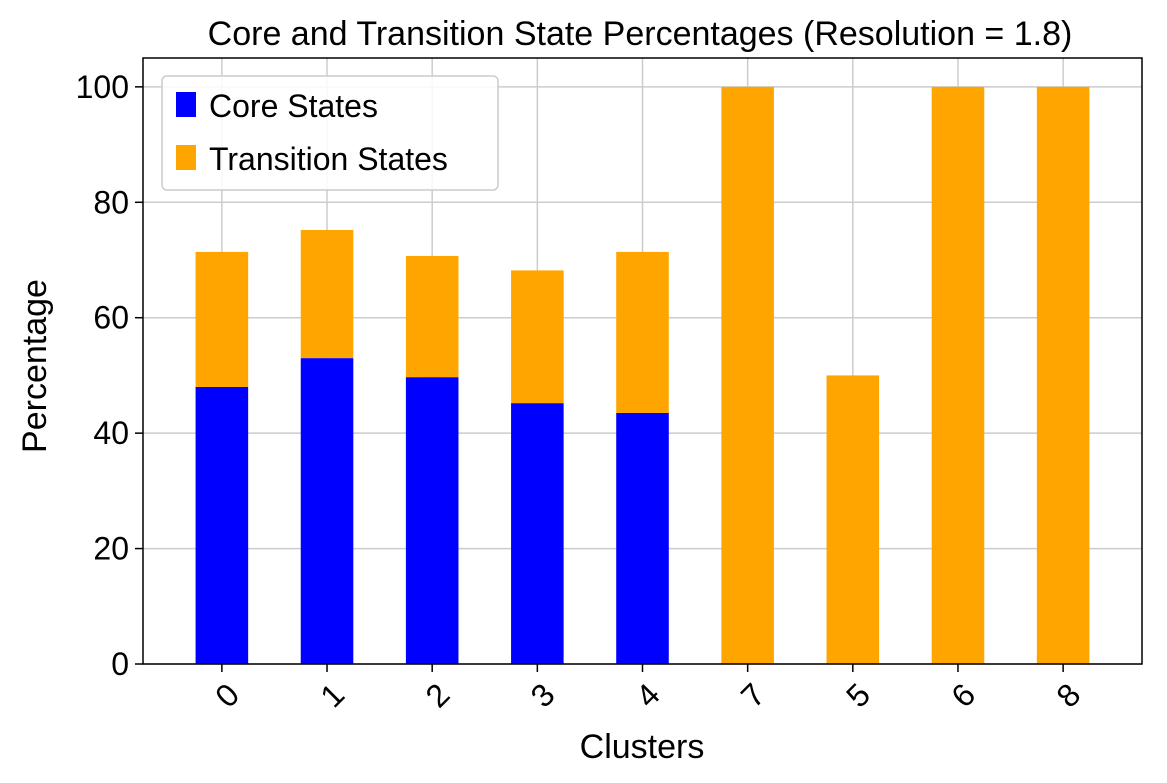 Image resolution: width=1167 pixels, height=783 pixels. I want to click on y-axis-label: Percentage, so click(35, 366).